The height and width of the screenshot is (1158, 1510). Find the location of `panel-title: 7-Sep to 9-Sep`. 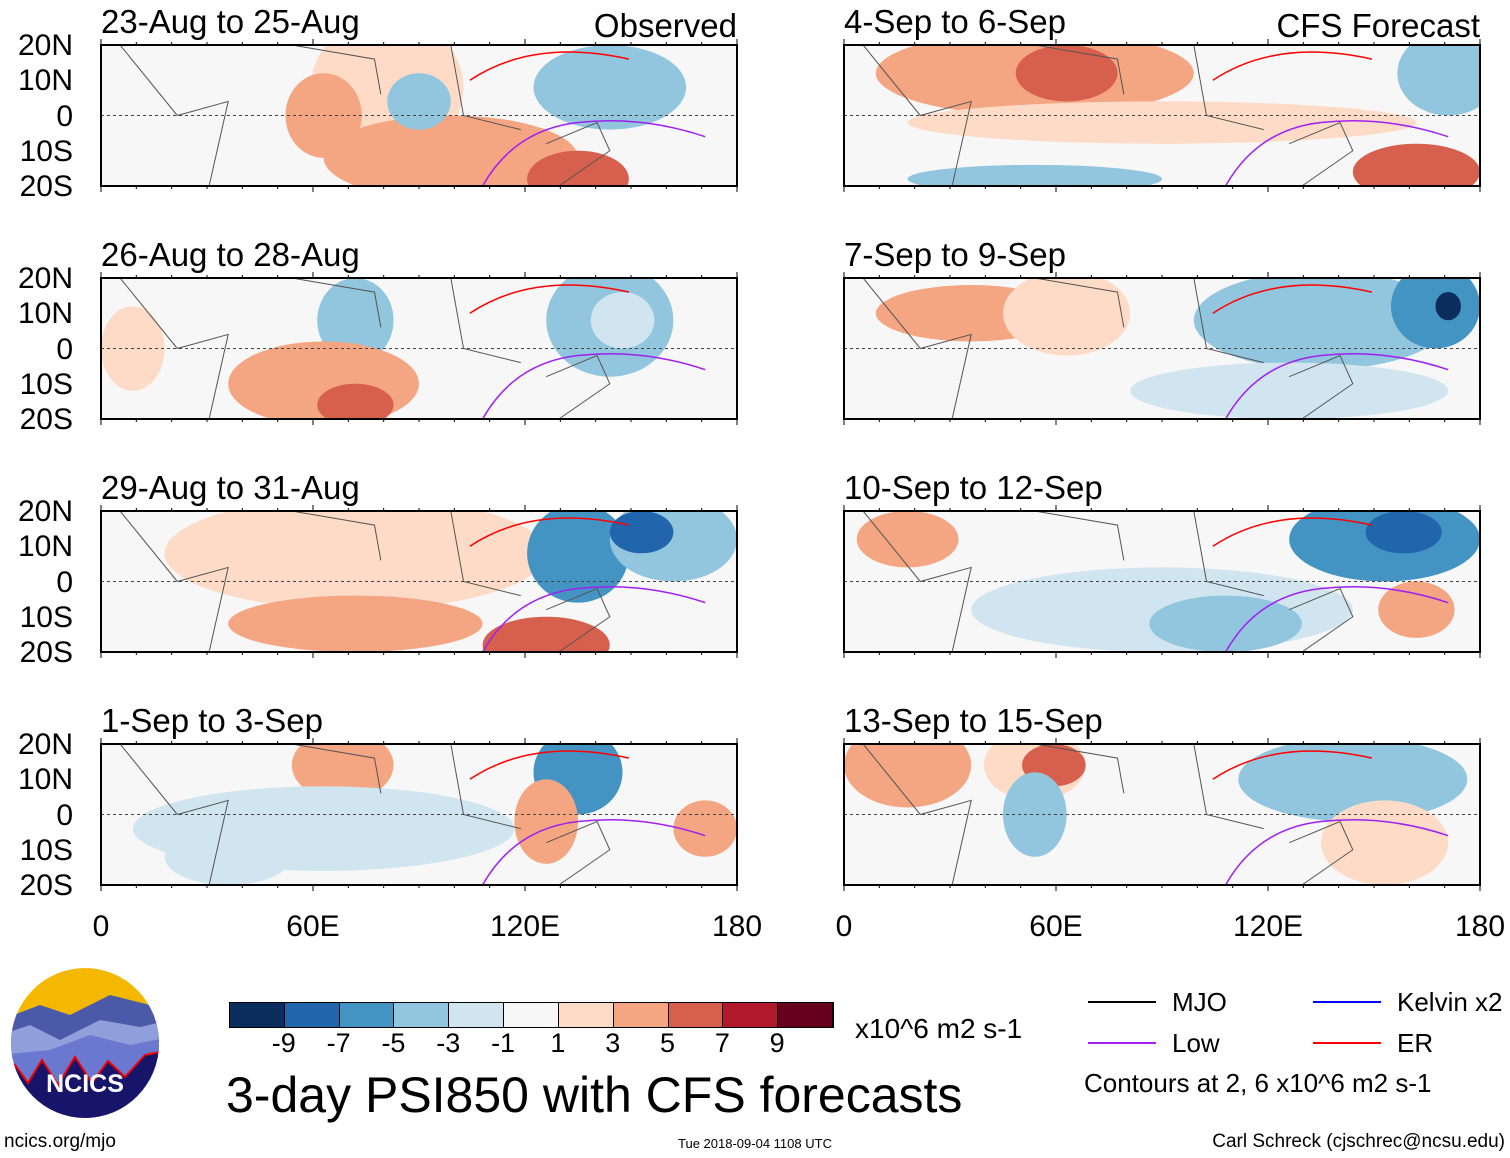

panel-title: 7-Sep to 9-Sep is located at coordinates (955, 254).